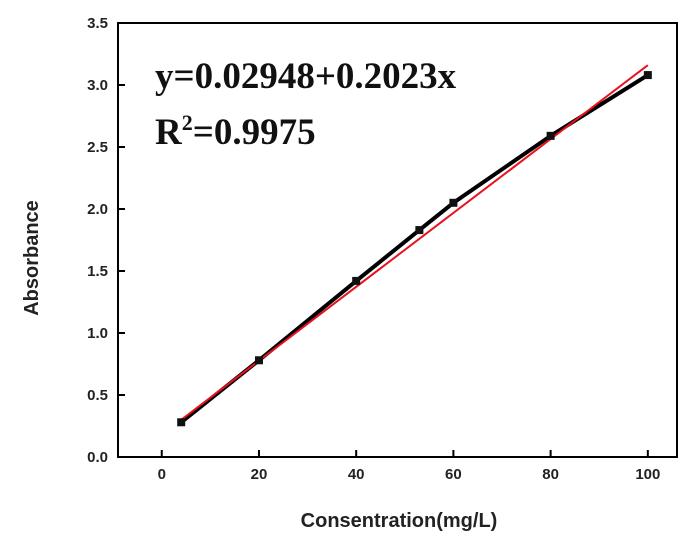  Describe the element at coordinates (409, 466) in the screenshot. I see `x-axis-ticks: 0 20 40 60 80 100` at that location.